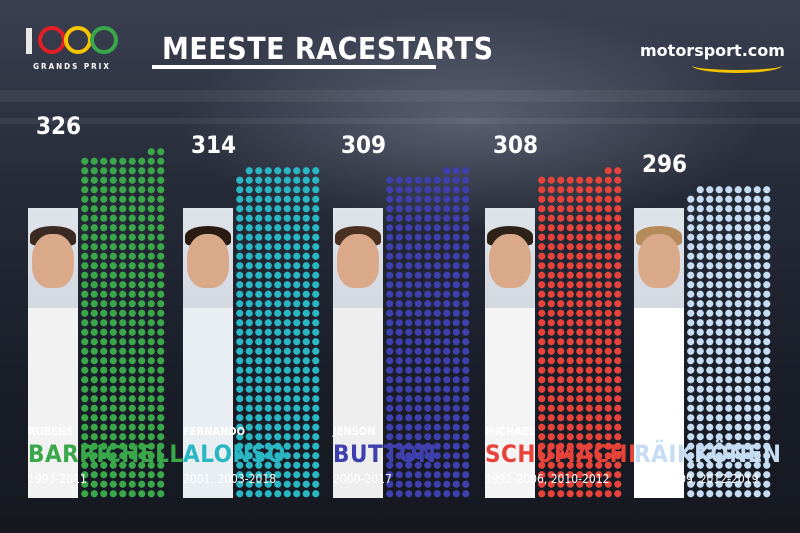  Describe the element at coordinates (53, 352) in the screenshot. I see `driver-photo-barrichello` at that location.